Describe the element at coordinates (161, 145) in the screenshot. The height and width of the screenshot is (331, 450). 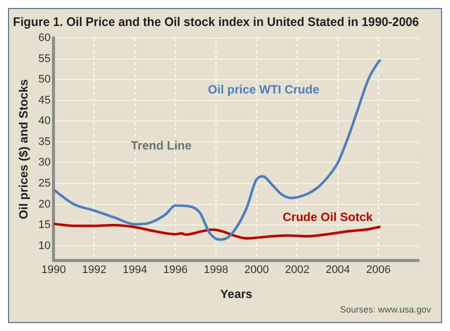
I see `annotation: Trend Line` at that location.